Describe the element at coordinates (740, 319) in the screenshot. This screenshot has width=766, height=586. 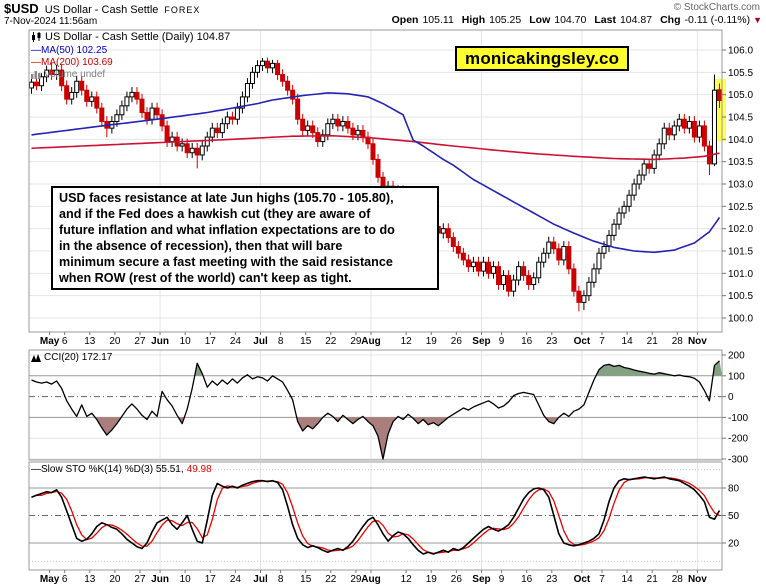
I see `price-axis-label: 100.0` at that location.